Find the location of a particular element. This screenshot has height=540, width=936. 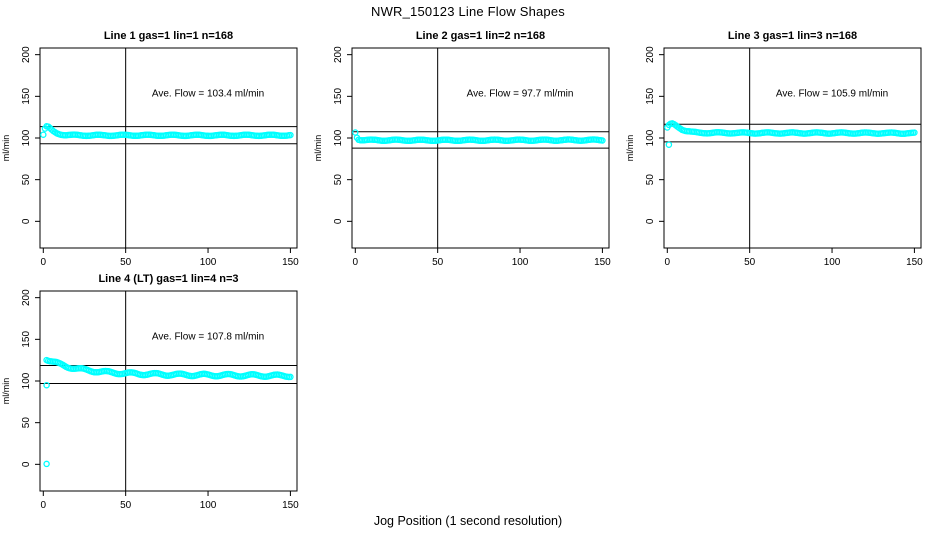

ave-flow-annotation: Ave. Flow = 105.9 ml/min is located at coordinates (832, 93).